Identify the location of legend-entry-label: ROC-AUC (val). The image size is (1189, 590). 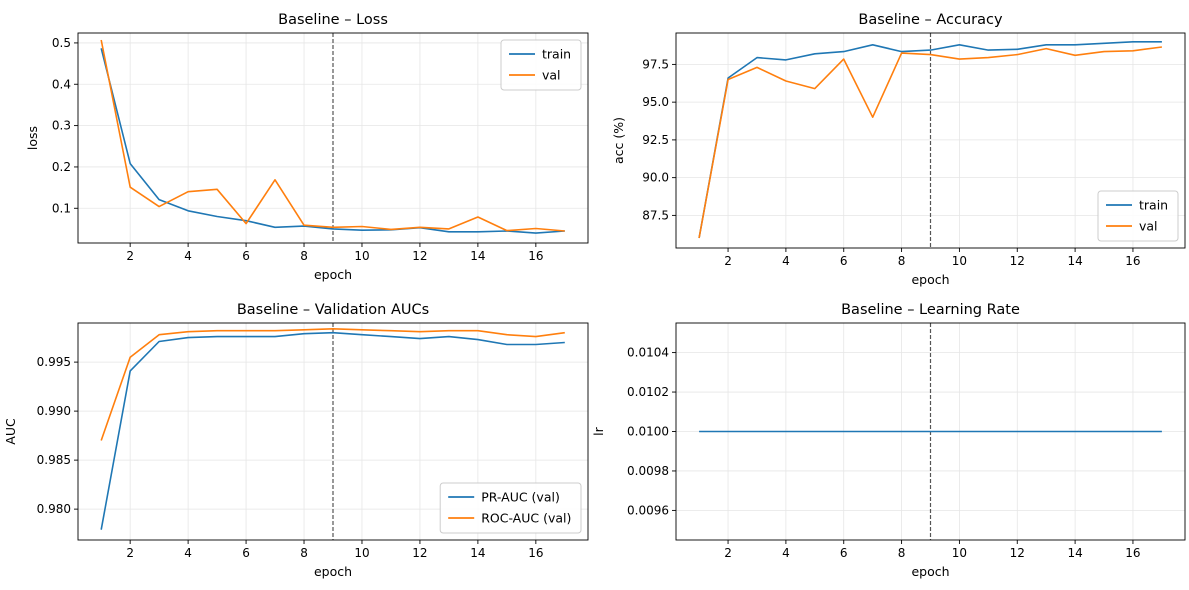
(526, 518).